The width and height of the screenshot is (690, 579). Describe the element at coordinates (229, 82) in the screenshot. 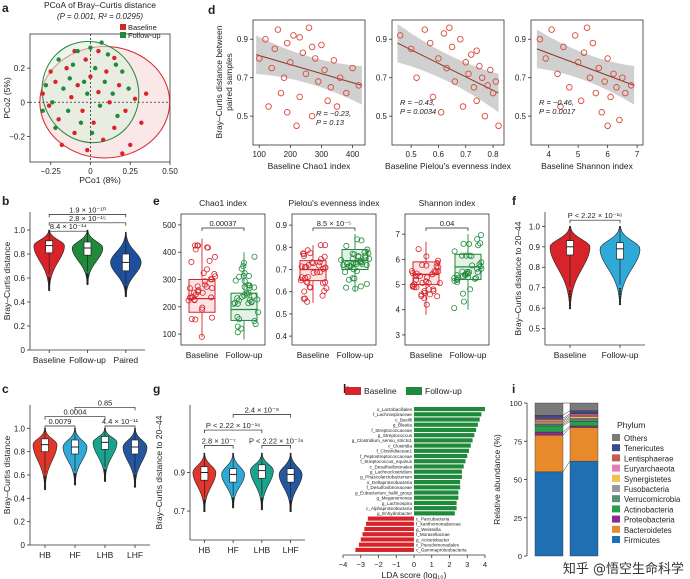

I see `y-axis-label-line2: paired samples` at that location.